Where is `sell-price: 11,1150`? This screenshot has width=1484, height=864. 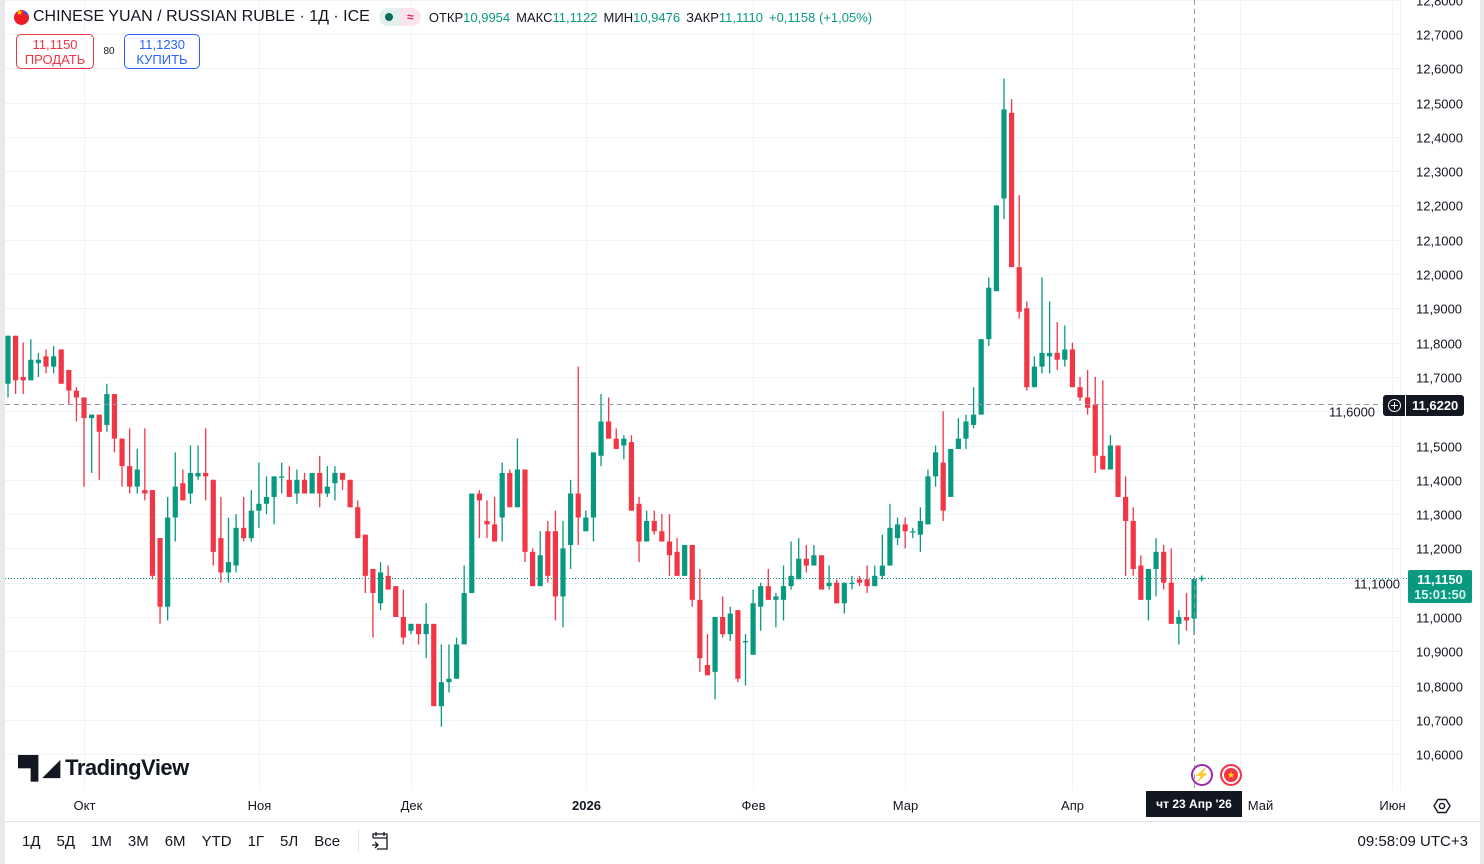 sell-price: 11,1150 is located at coordinates (55, 44).